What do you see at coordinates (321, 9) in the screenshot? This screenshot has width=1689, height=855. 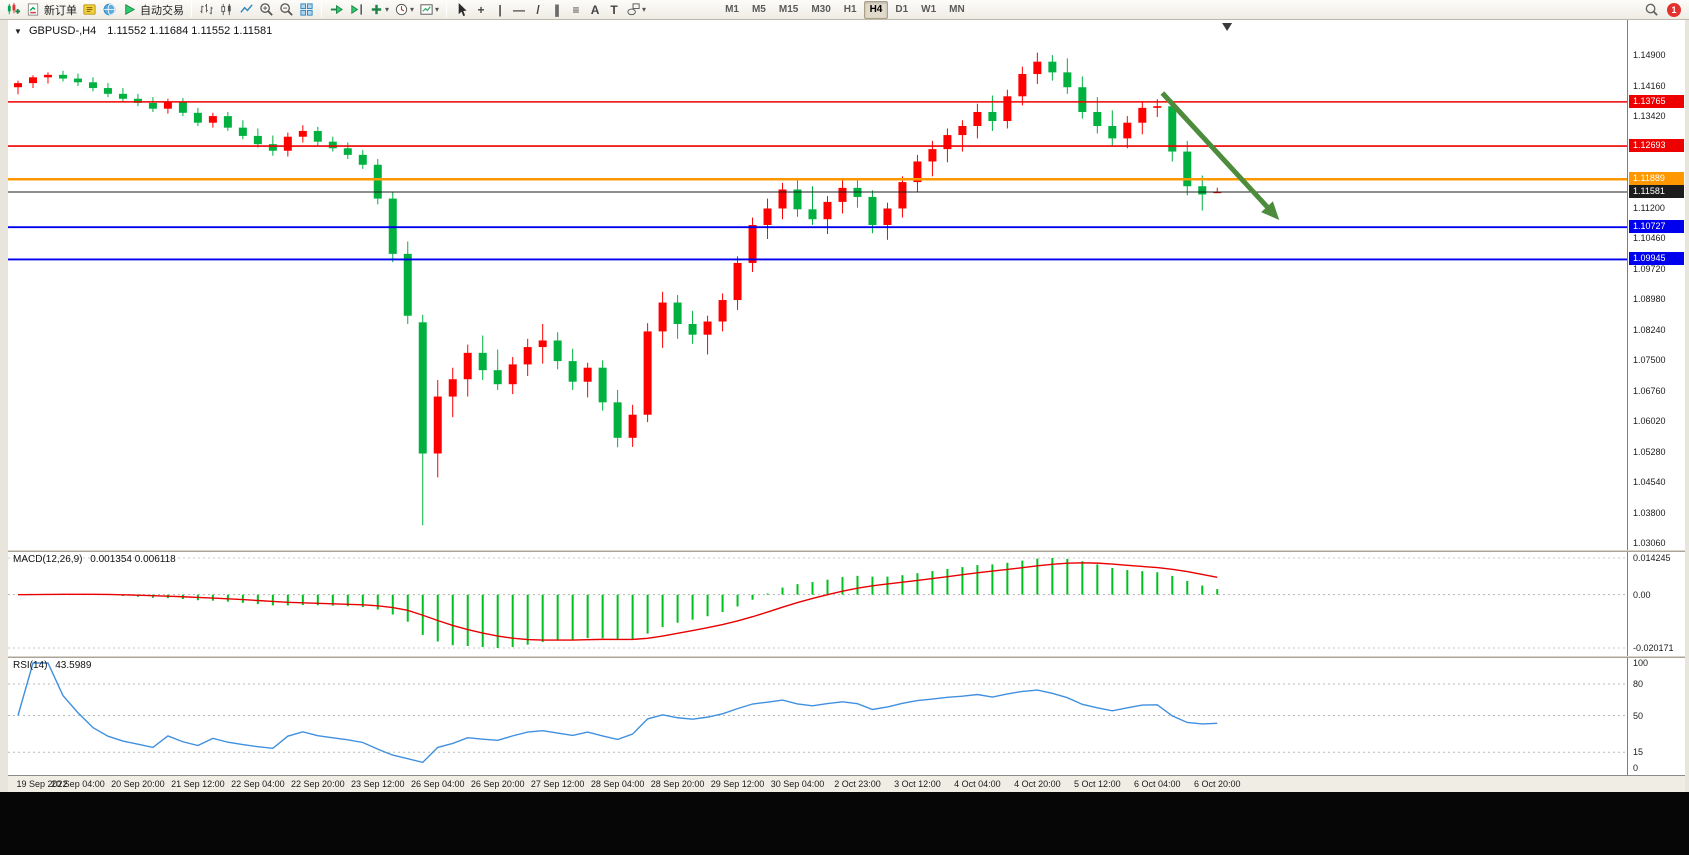 I see `toolbar-separator` at bounding box center [321, 9].